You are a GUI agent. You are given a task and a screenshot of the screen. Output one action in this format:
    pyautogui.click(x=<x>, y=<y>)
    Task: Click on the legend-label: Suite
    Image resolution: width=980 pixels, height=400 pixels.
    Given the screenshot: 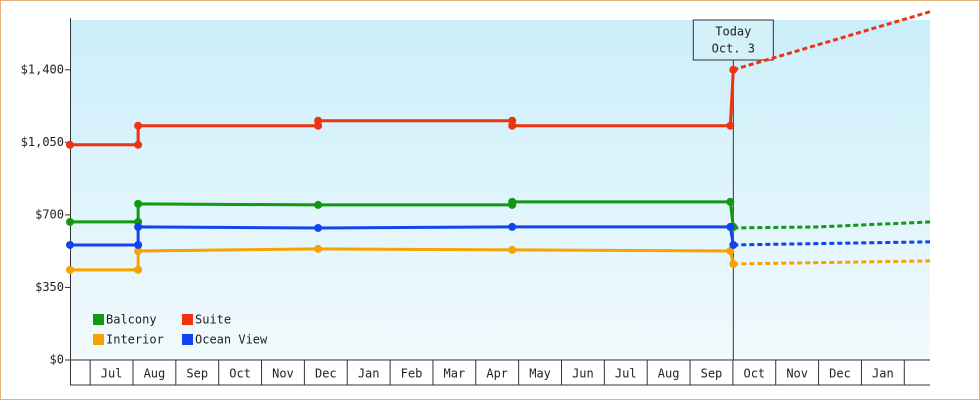 What is the action you would take?
    pyautogui.click(x=213, y=320)
    